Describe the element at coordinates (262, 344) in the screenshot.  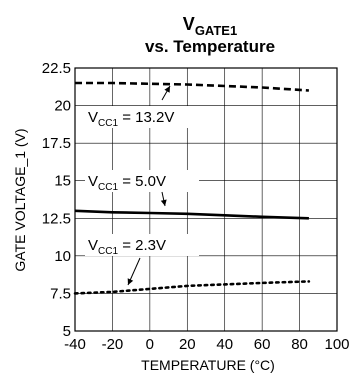
I see `x-tick-label: 60` at that location.